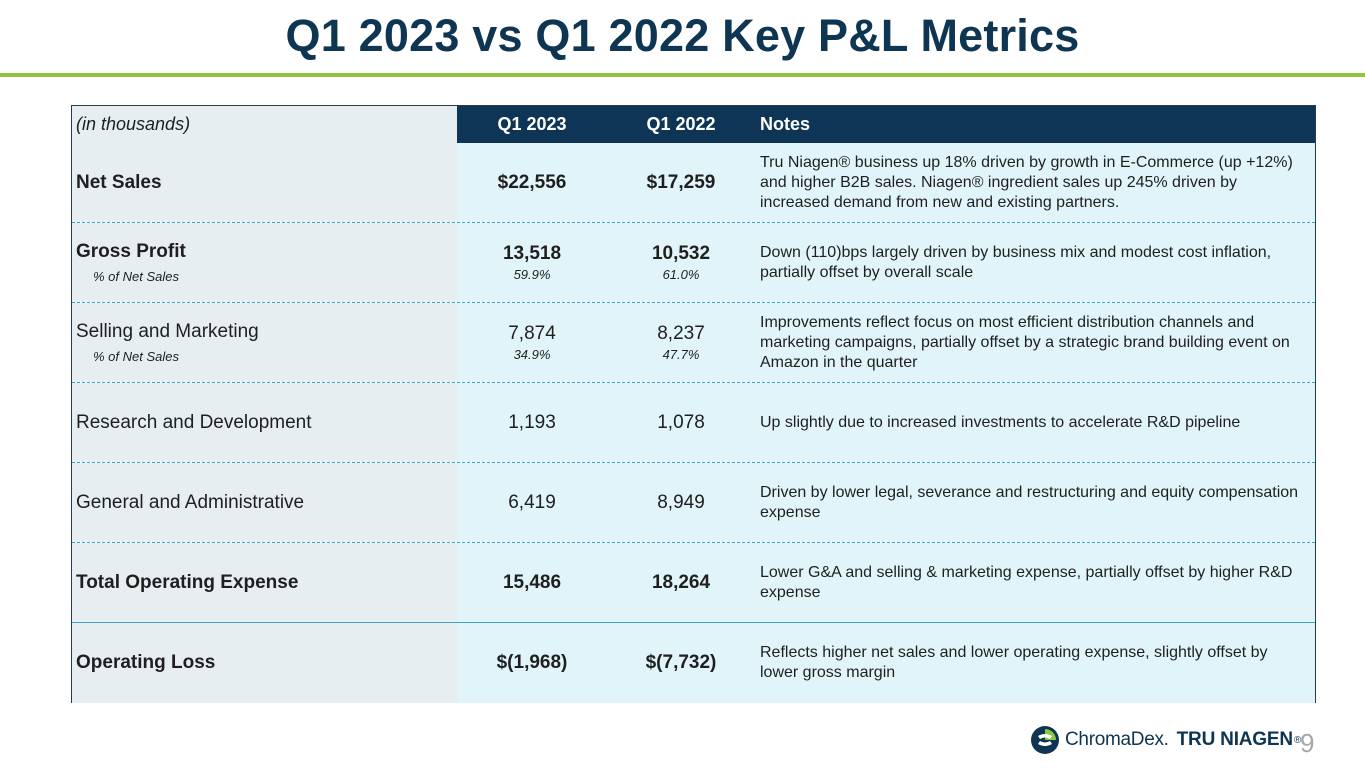 Image resolution: width=1365 pixels, height=768 pixels. What do you see at coordinates (532, 502) in the screenshot?
I see `value-q1-2023: 6,419` at bounding box center [532, 502].